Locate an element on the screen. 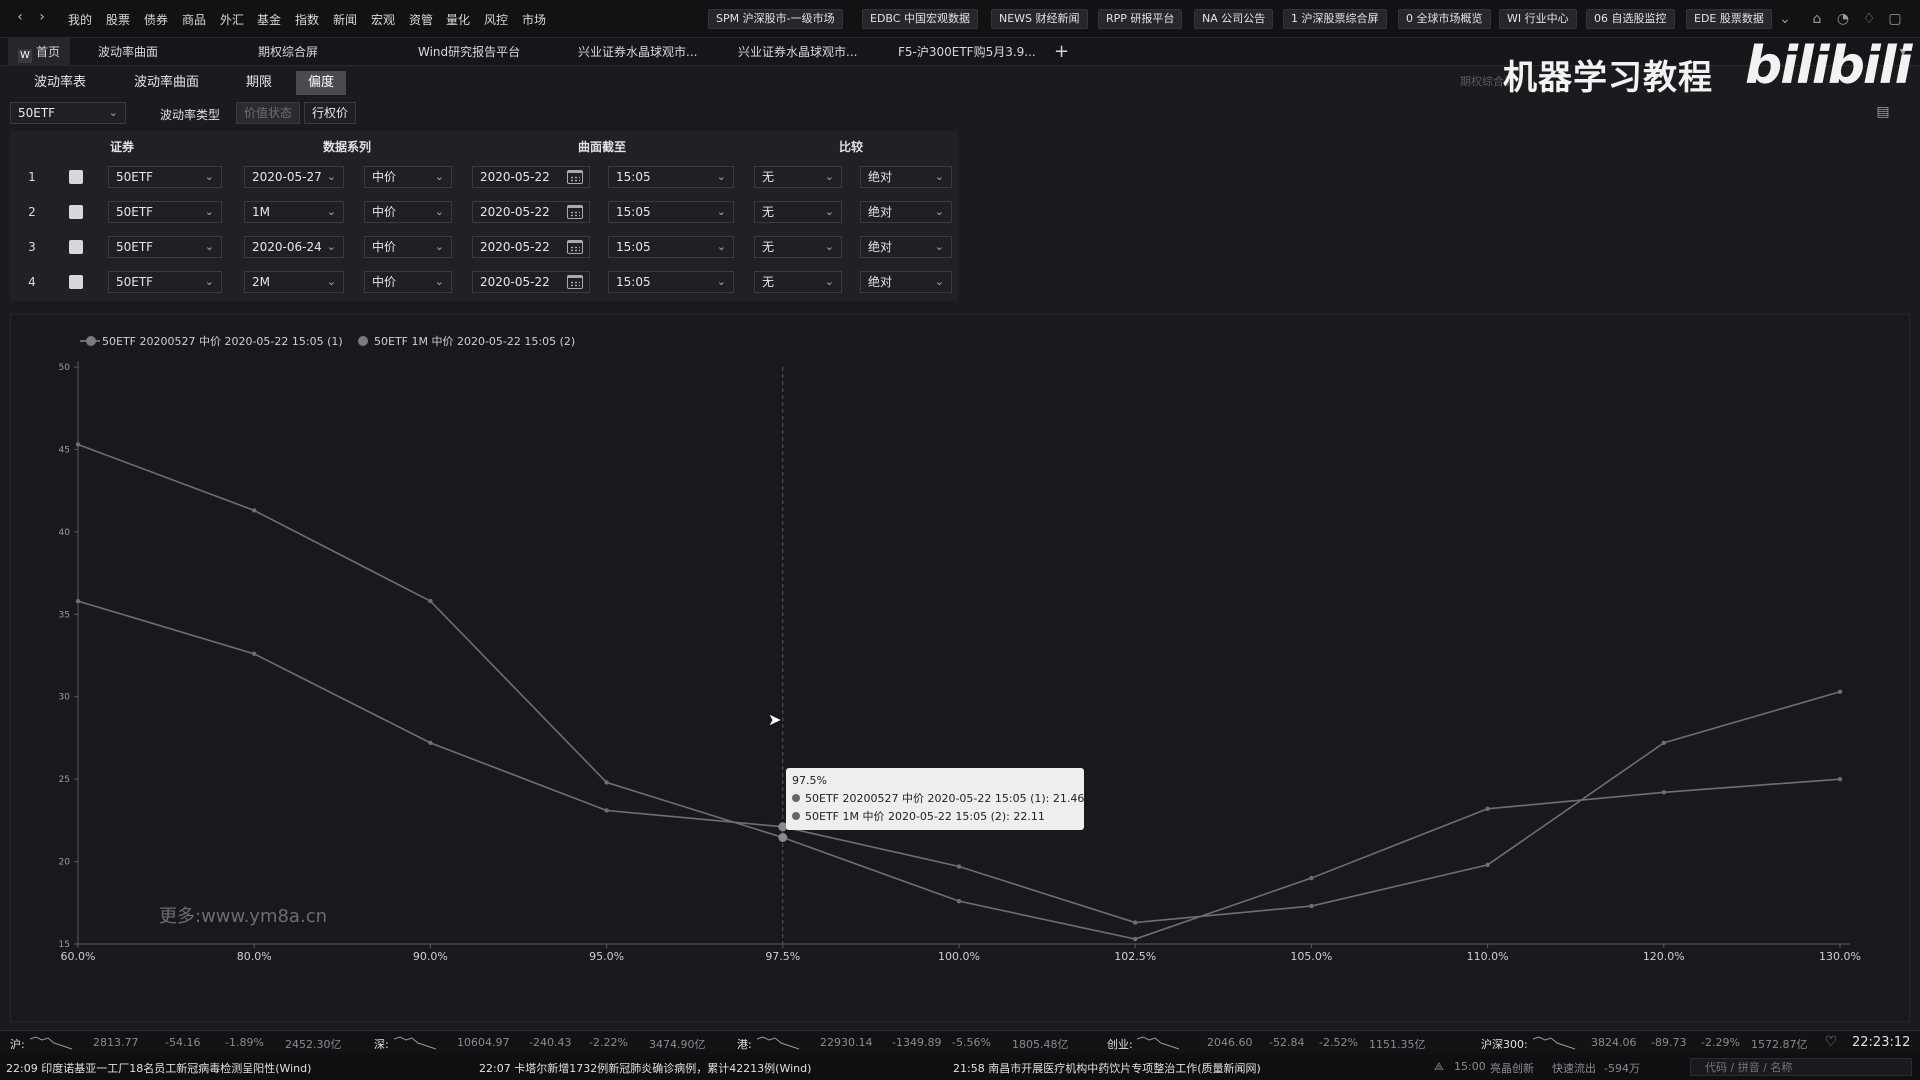  shortcut-edbc: EDBC 中国宏观数据 is located at coordinates (920, 19).